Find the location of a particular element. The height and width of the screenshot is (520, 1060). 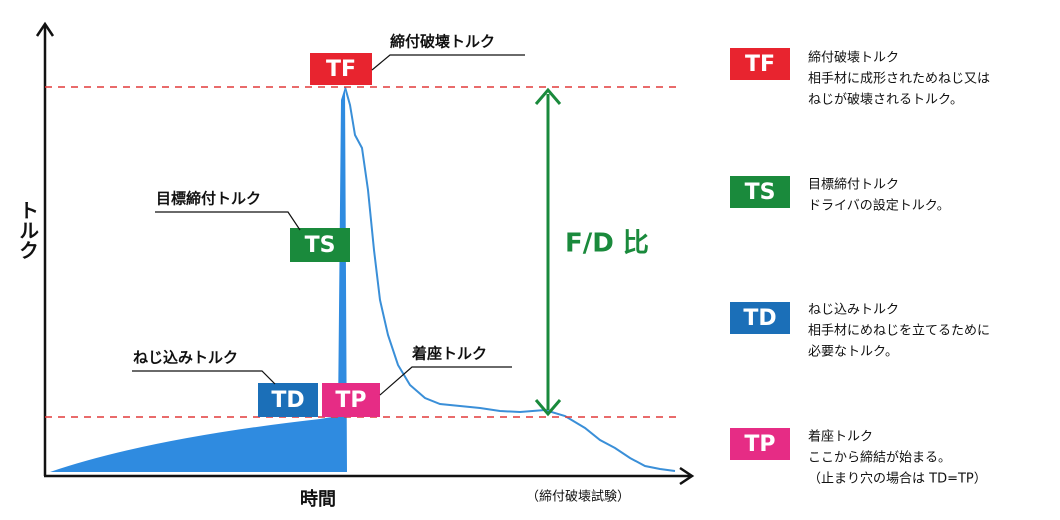

callout-label: 目標締付トルク is located at coordinates (208, 199).